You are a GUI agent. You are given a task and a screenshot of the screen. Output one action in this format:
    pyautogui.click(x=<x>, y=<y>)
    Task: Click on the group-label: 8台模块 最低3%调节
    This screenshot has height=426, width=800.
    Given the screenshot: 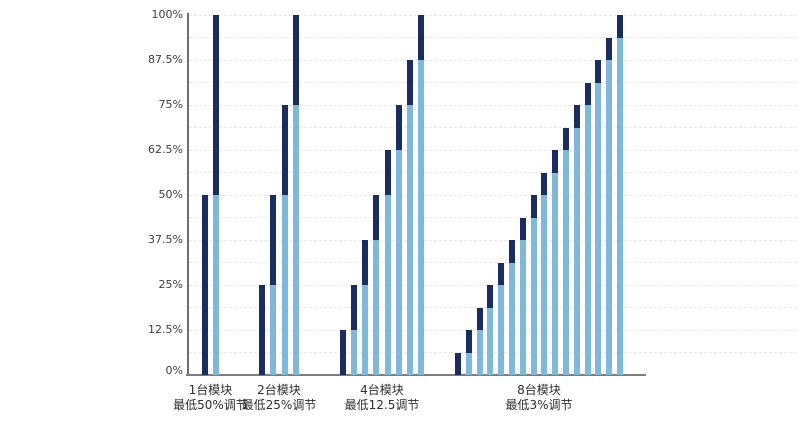 What is the action you would take?
    pyautogui.click(x=539, y=398)
    